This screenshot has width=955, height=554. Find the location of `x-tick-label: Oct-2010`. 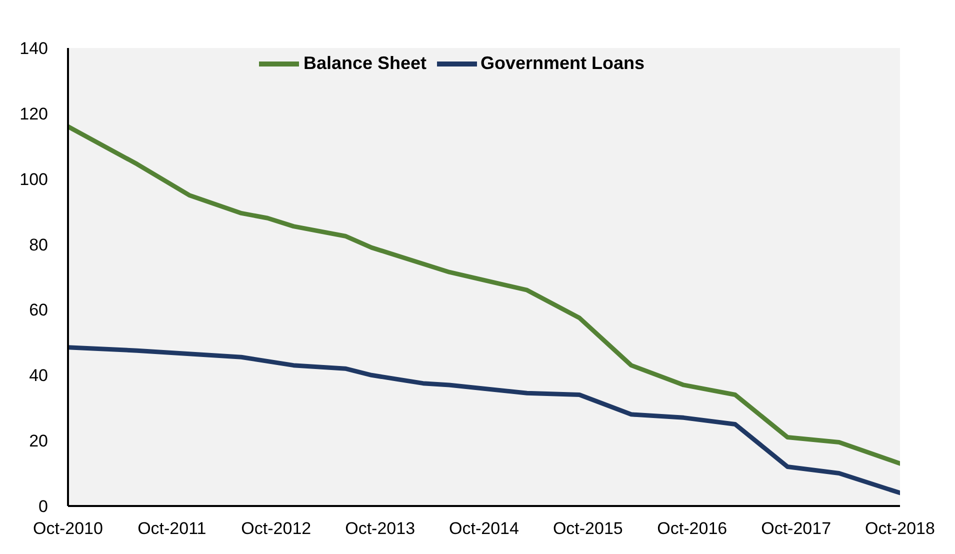

x-tick-label: Oct-2010 is located at coordinates (68, 528).